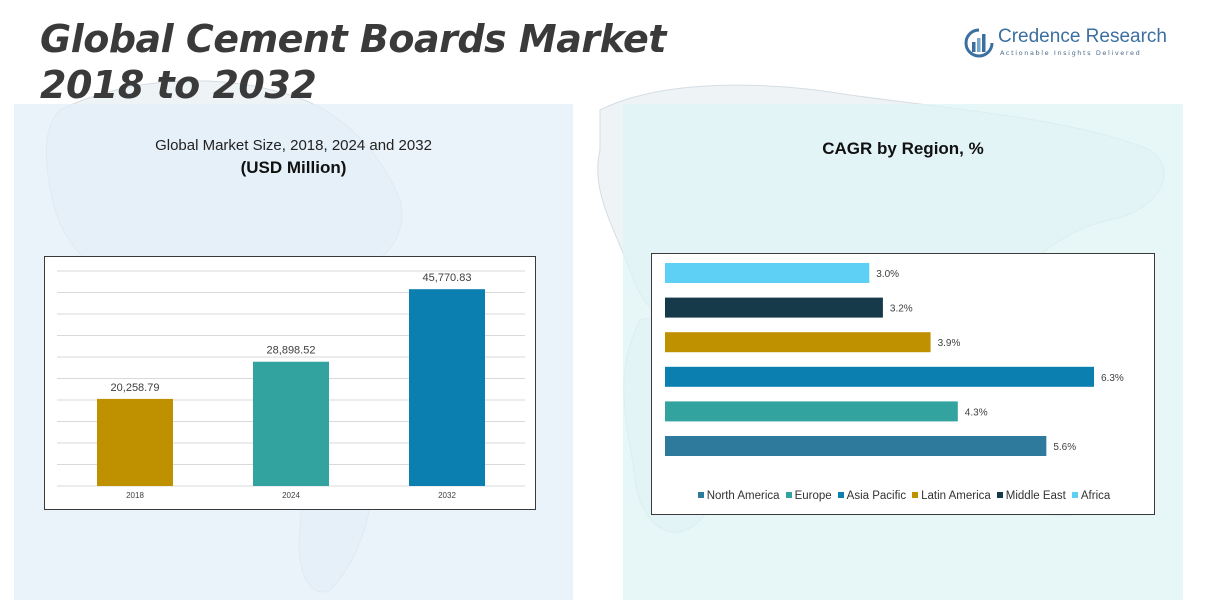 Image resolution: width=1217 pixels, height=606 pixels. I want to click on market-size-chart-title: Global Market Size, 2018, 2024 and 2032, so click(293, 145).